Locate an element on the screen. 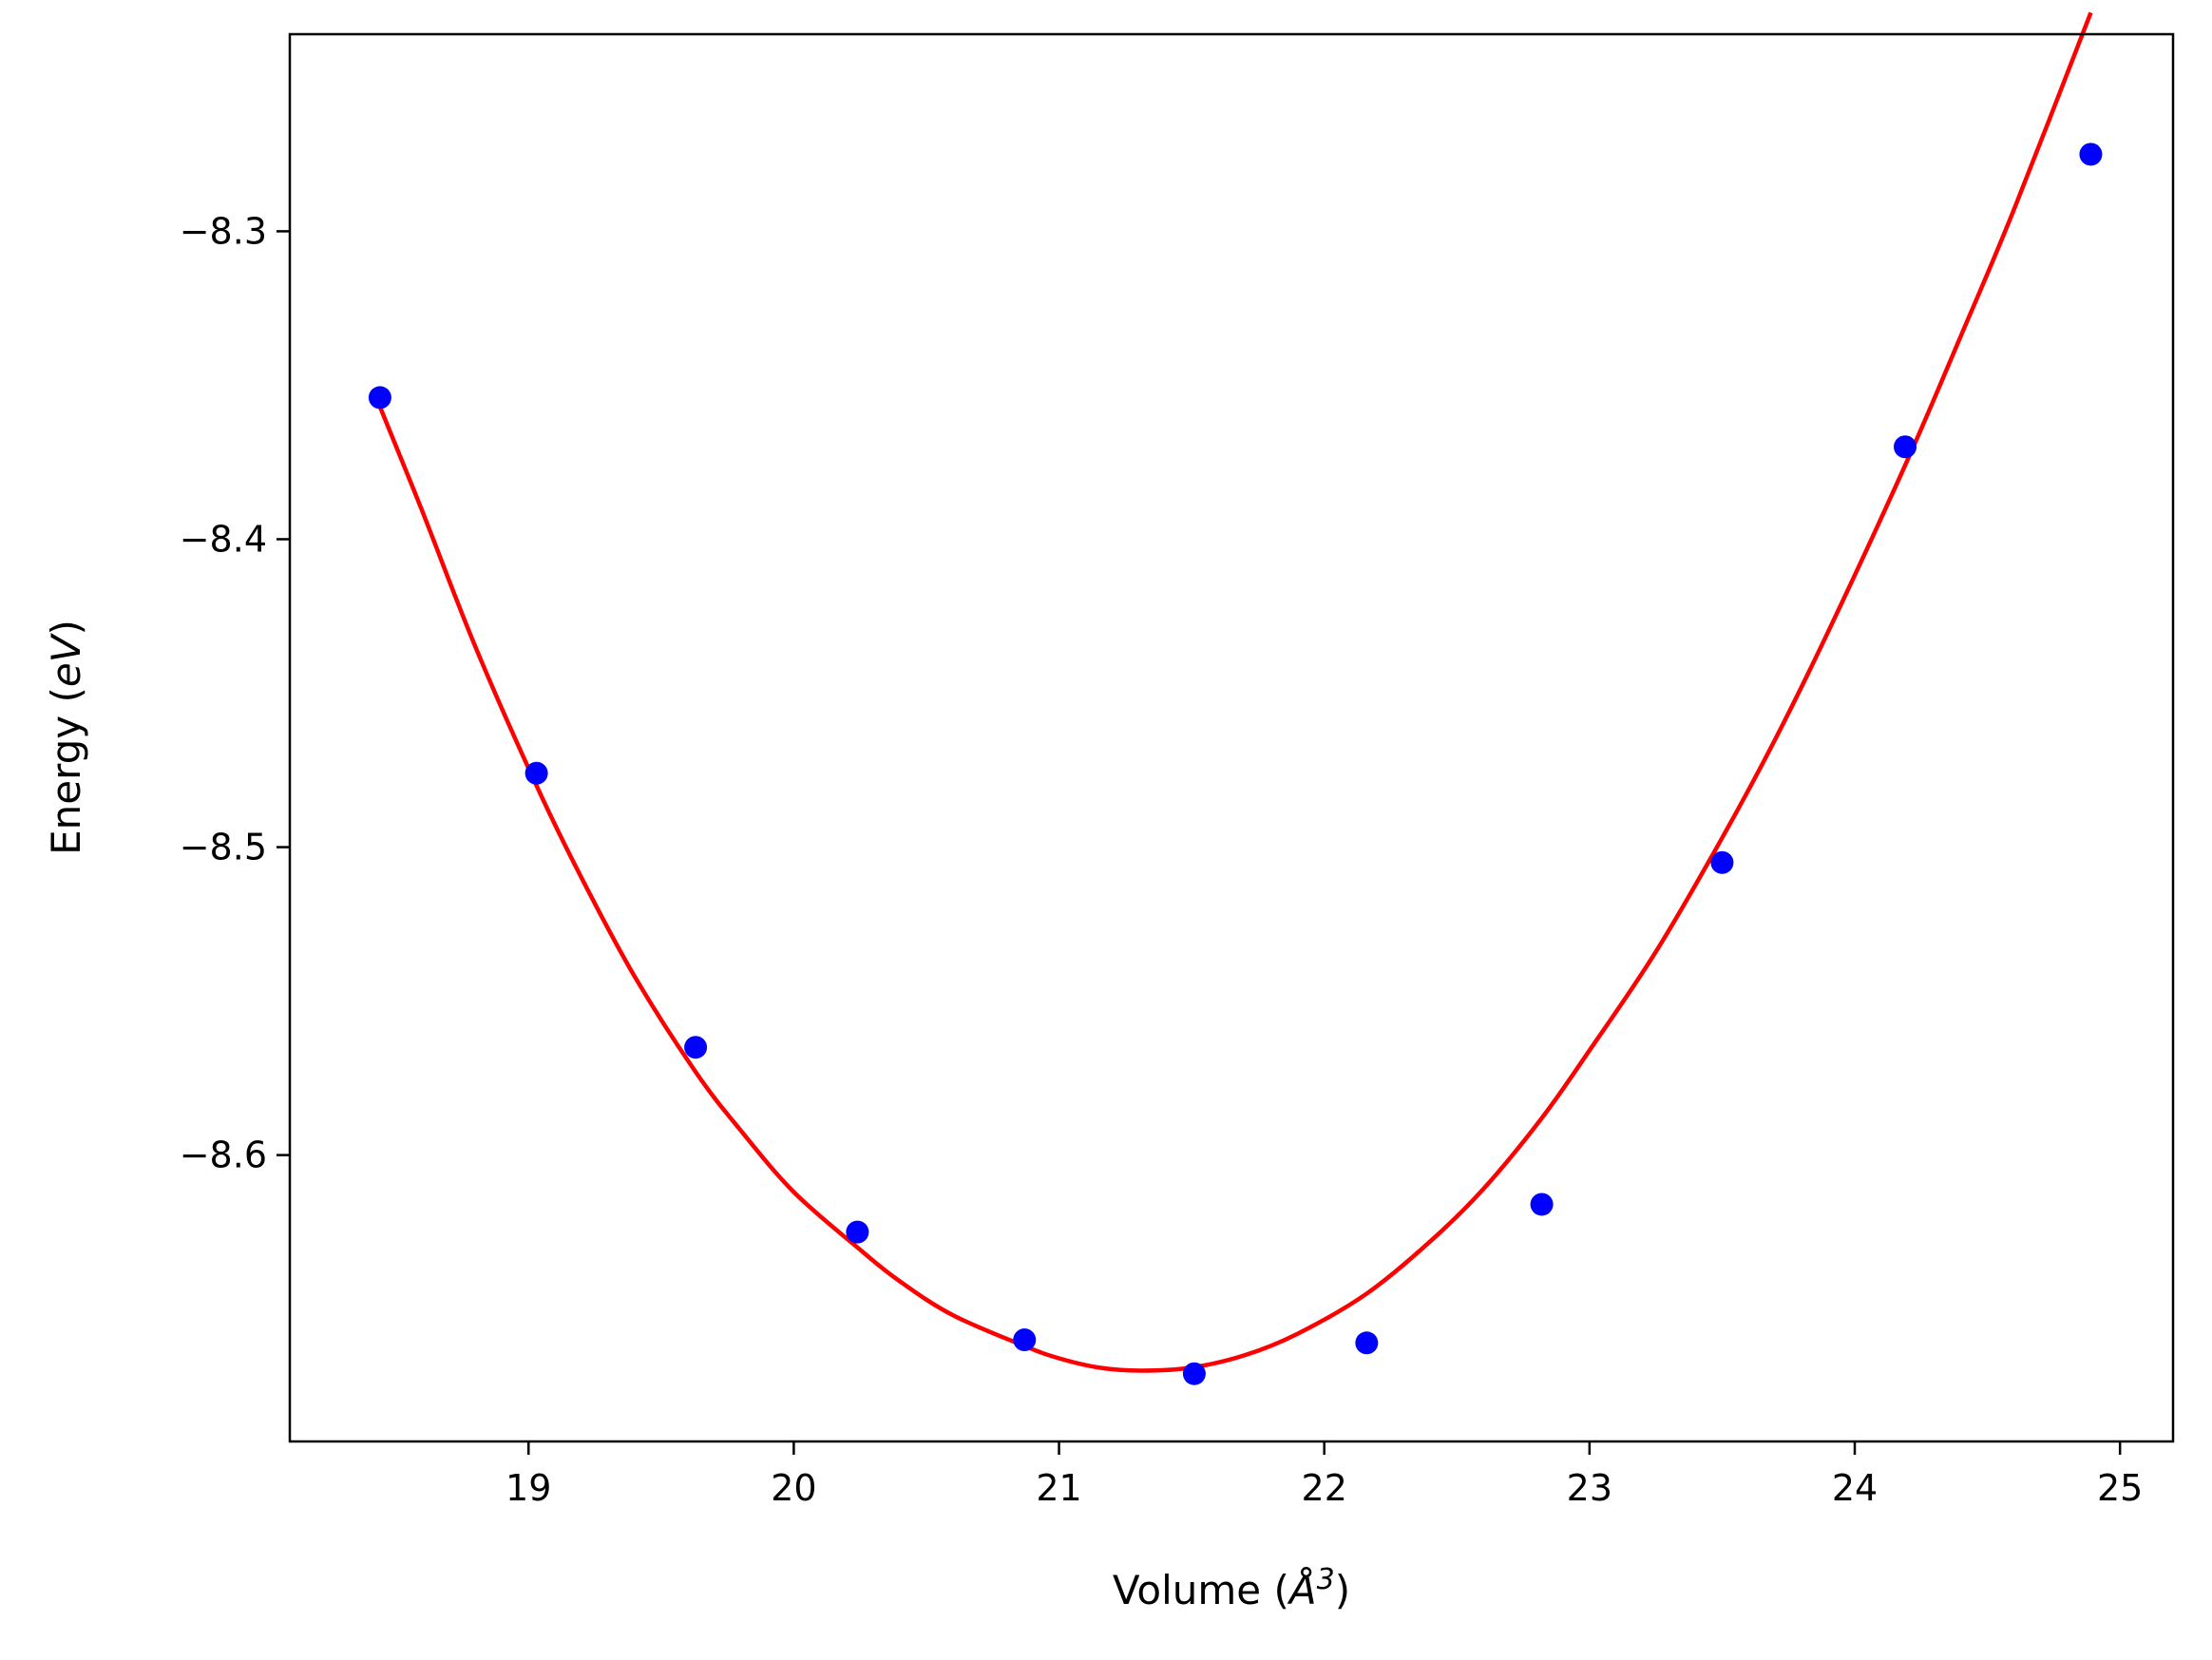  y-axis-label: Energy (eV) is located at coordinates (66, 737).